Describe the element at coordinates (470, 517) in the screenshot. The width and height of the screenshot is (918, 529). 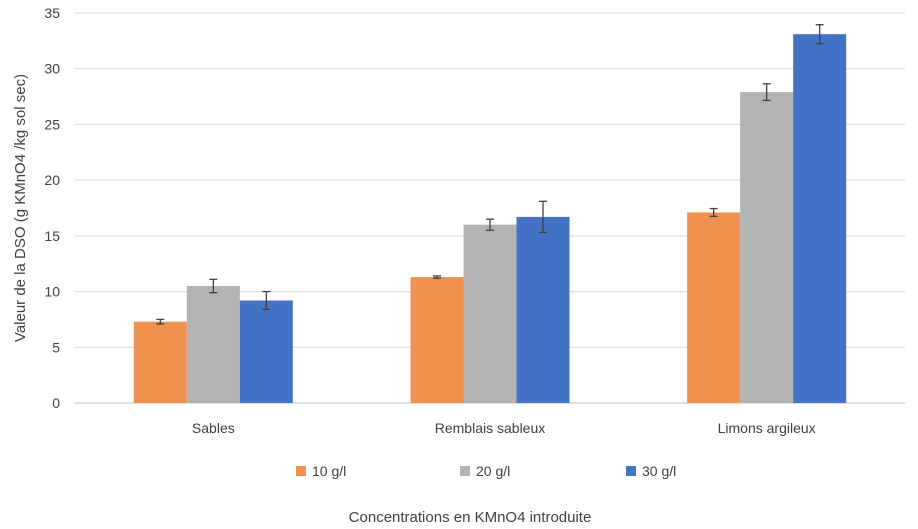
I see `x-axis-title: Concentrations en KMnO4 introduite` at that location.